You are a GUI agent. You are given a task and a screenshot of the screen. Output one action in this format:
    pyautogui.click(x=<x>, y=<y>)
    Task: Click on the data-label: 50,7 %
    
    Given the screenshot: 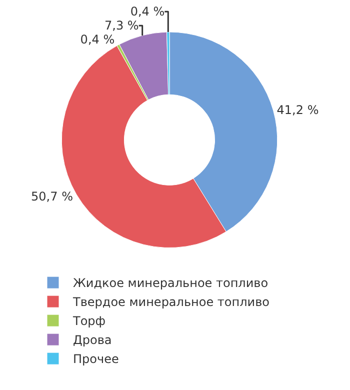 What is the action you would take?
    pyautogui.click(x=52, y=196)
    